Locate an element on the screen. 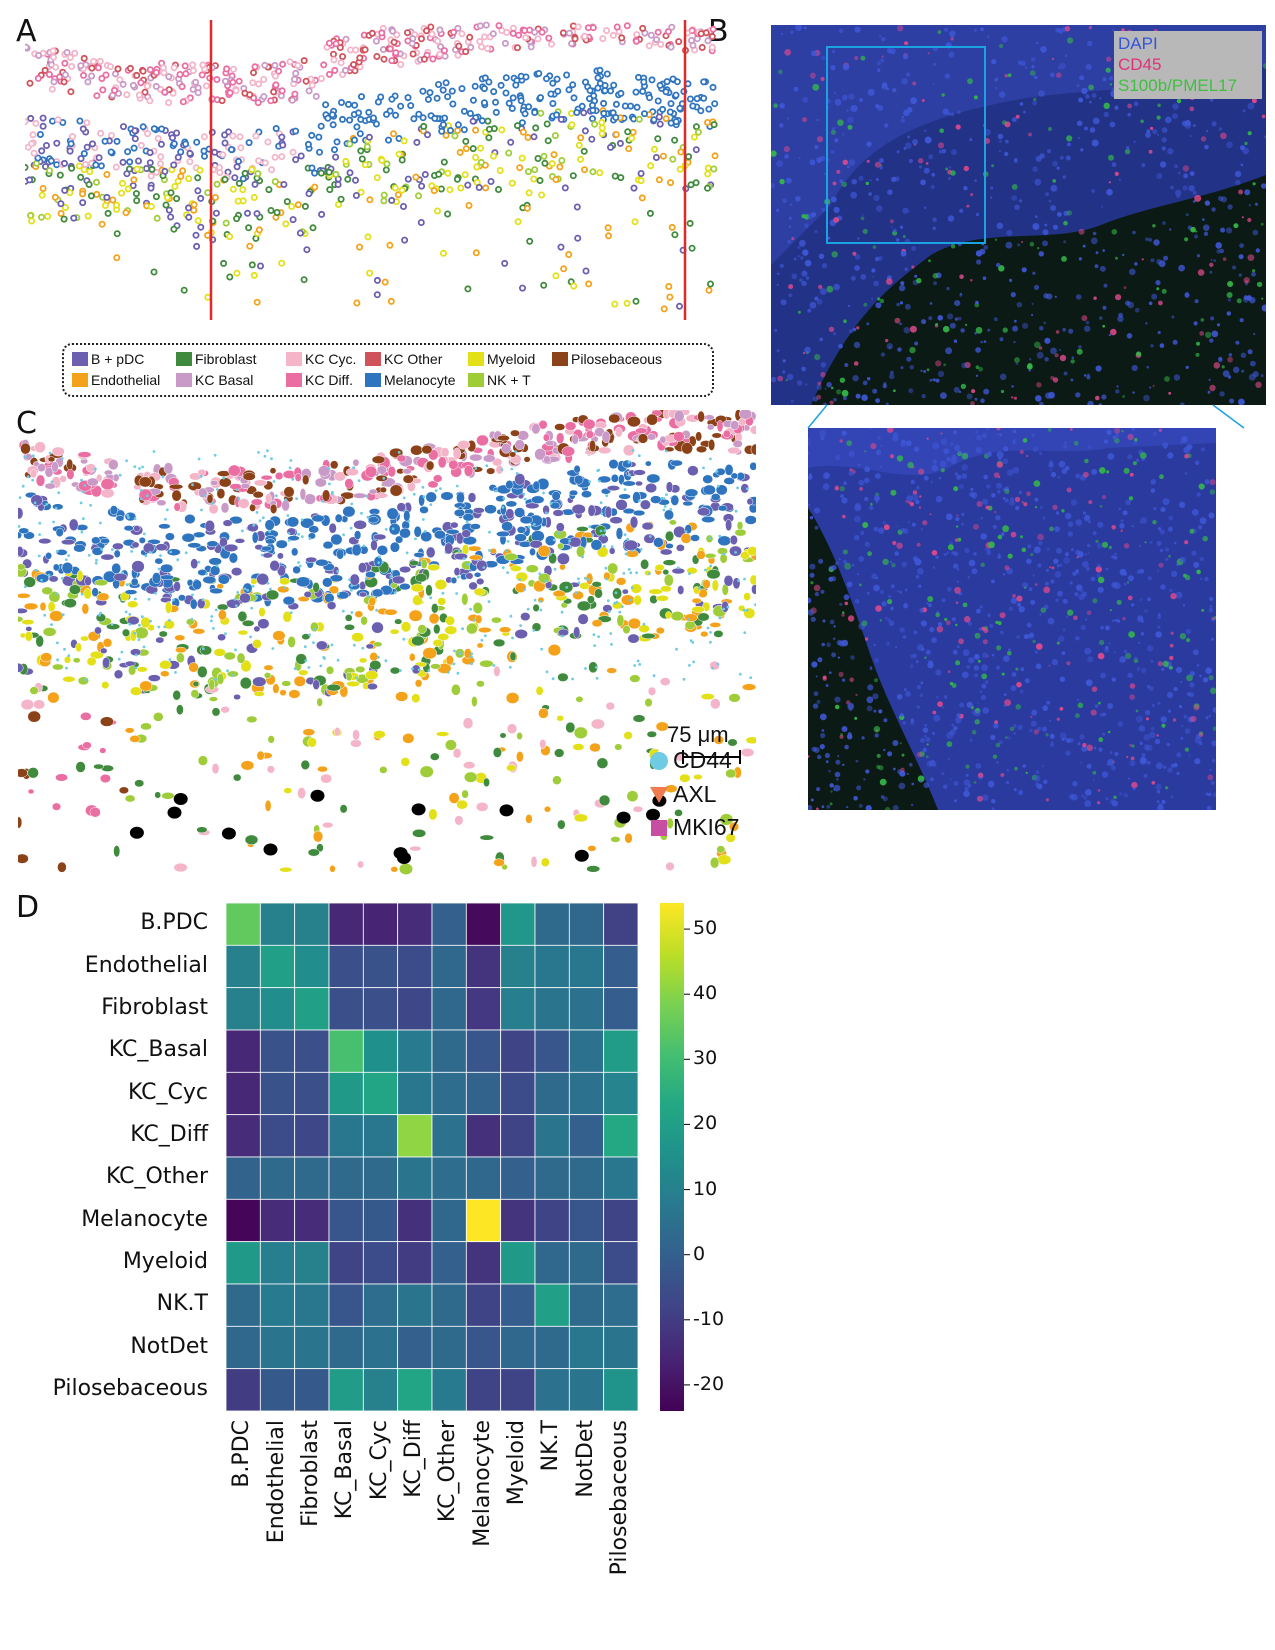 The image size is (1275, 1650). legend-item: KC Other is located at coordinates (403, 359).